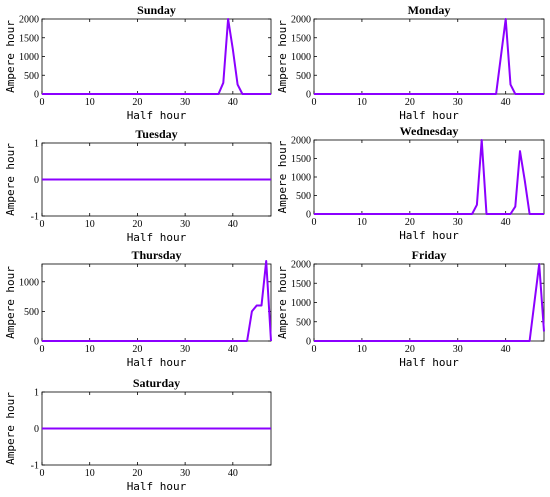  What do you see at coordinates (429, 10) in the screenshot?
I see `chart-title: Monday` at bounding box center [429, 10].